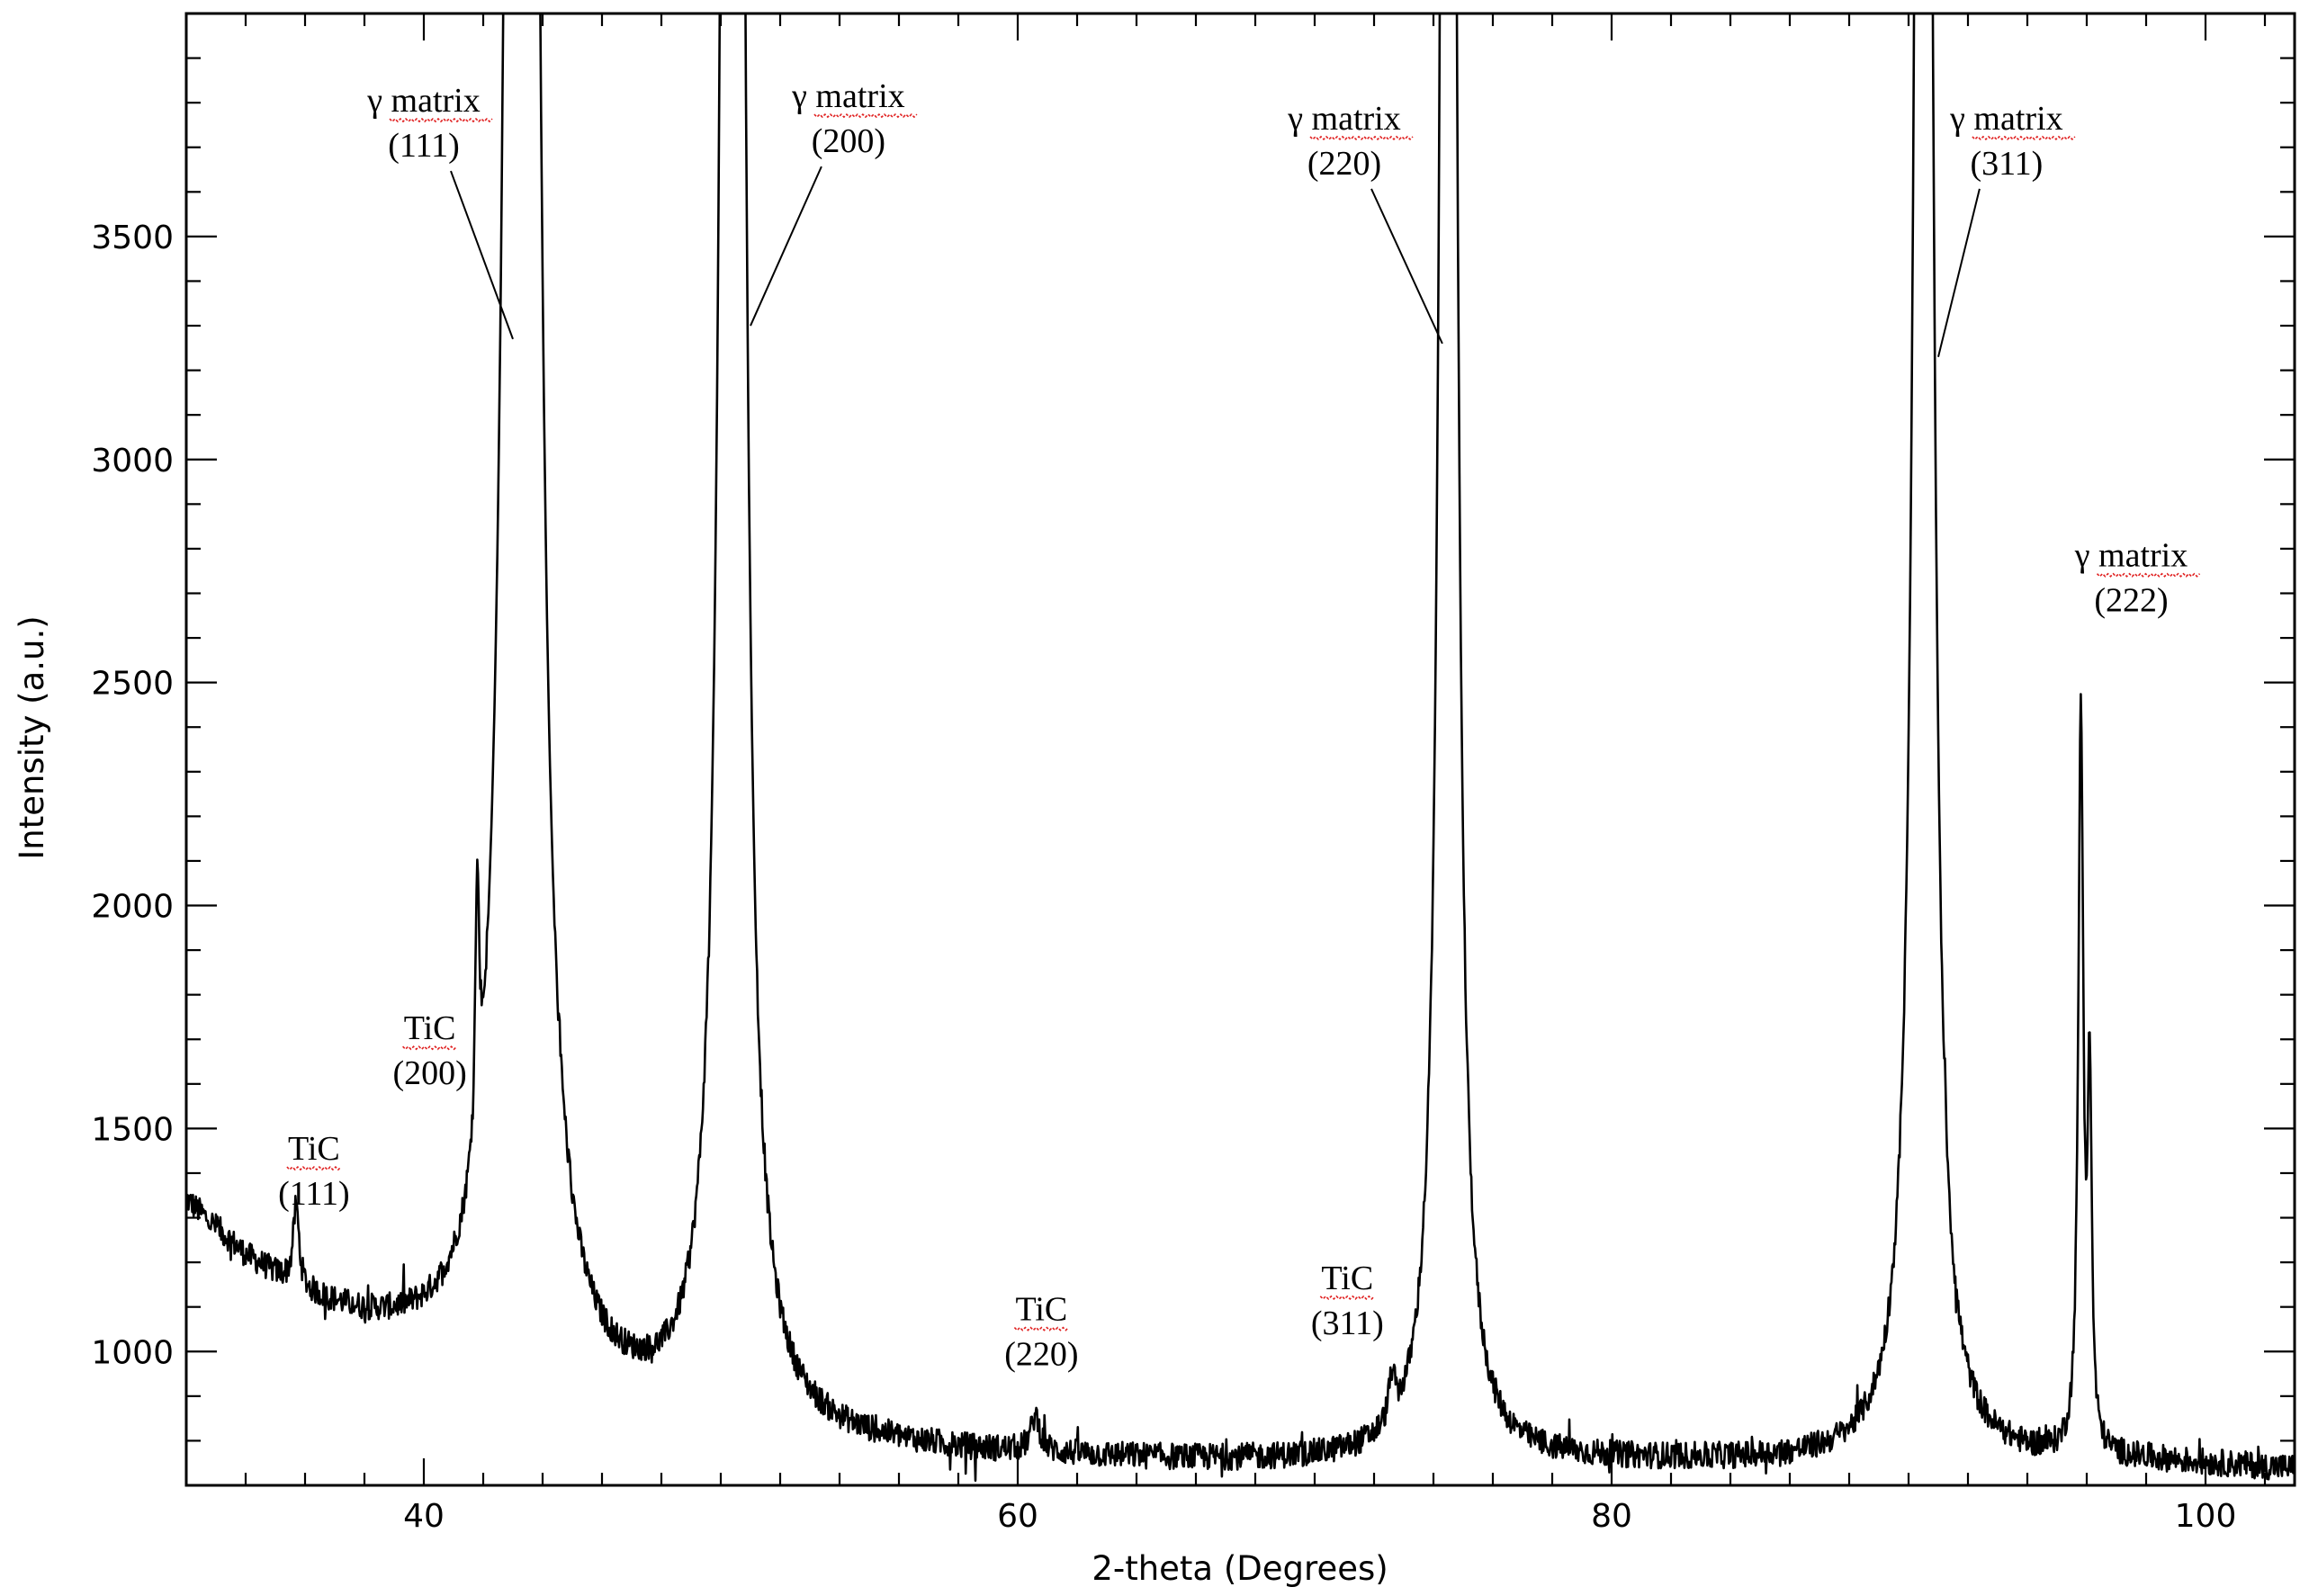 This screenshot has width=2300, height=1596. I want to click on annotation-plane-label: (222), so click(2131, 601).